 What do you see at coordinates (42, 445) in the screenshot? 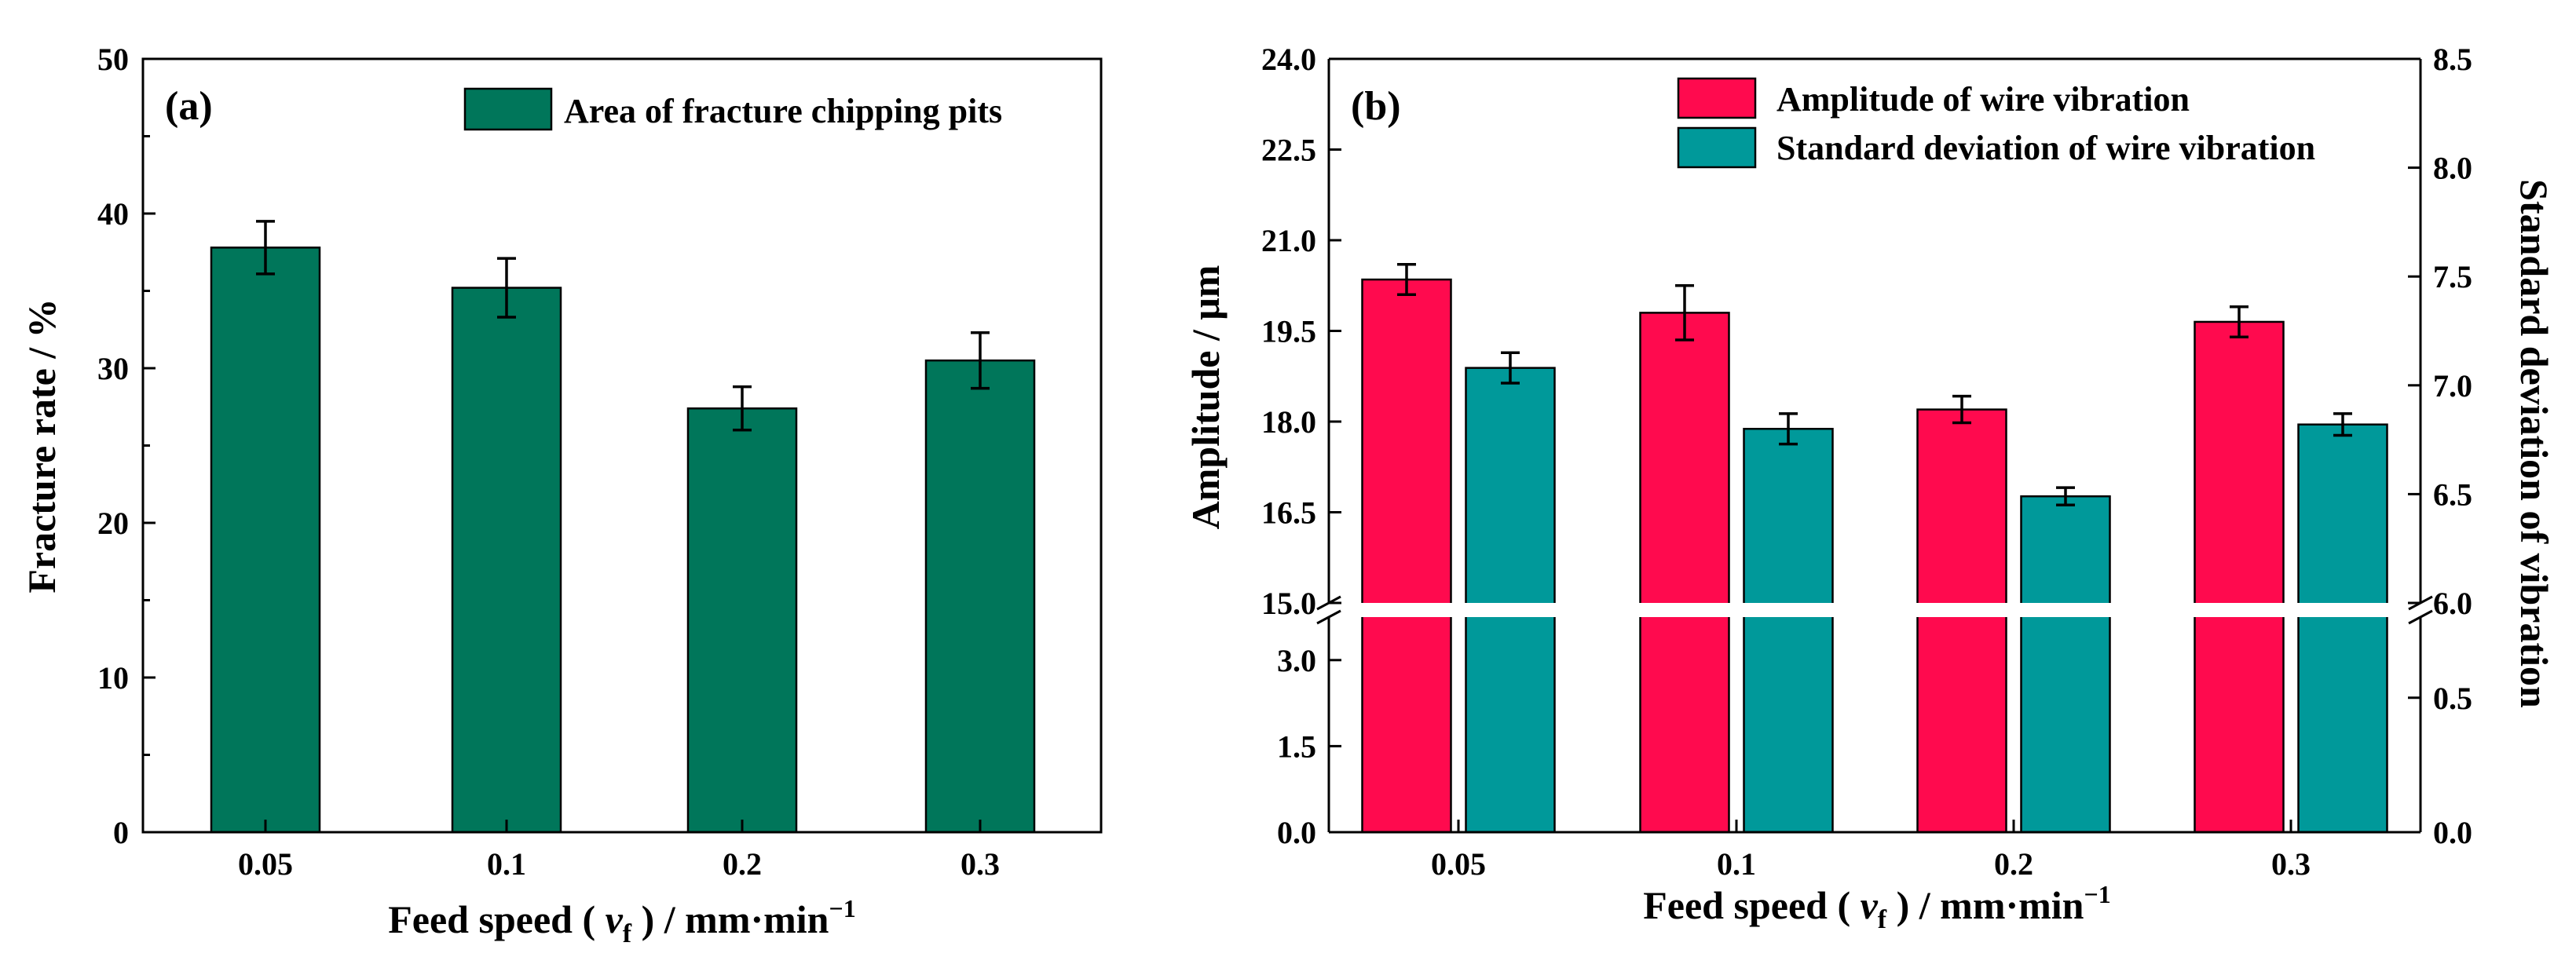
I see `panel-a-y-axis-title: Fracture rate / %` at bounding box center [42, 445].